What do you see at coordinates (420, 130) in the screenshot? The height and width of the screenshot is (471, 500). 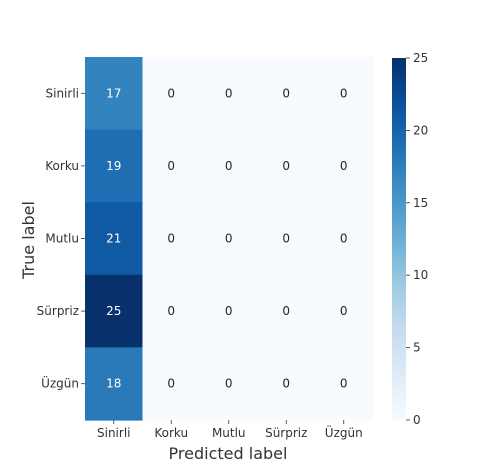 I see `colorbar-tick-label: 20` at bounding box center [420, 130].